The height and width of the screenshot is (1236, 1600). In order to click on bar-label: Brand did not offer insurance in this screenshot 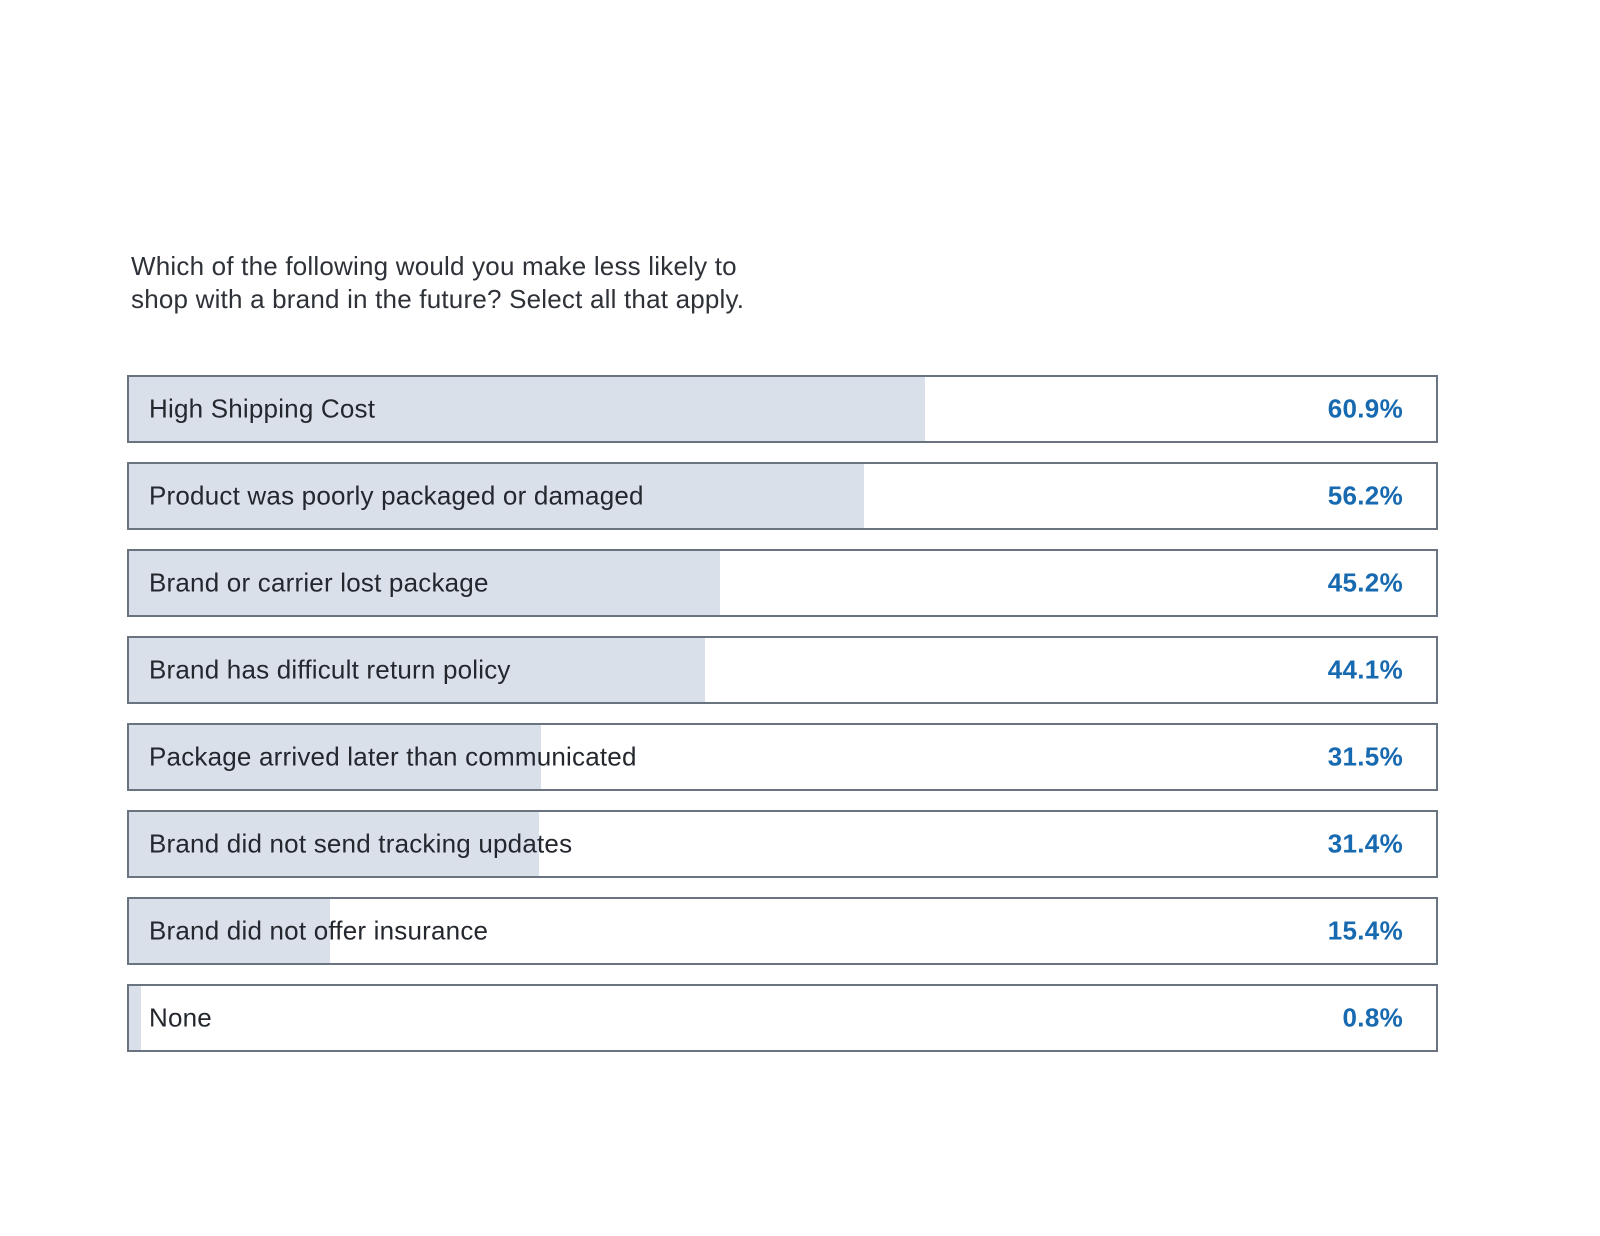, I will do `click(319, 930)`.